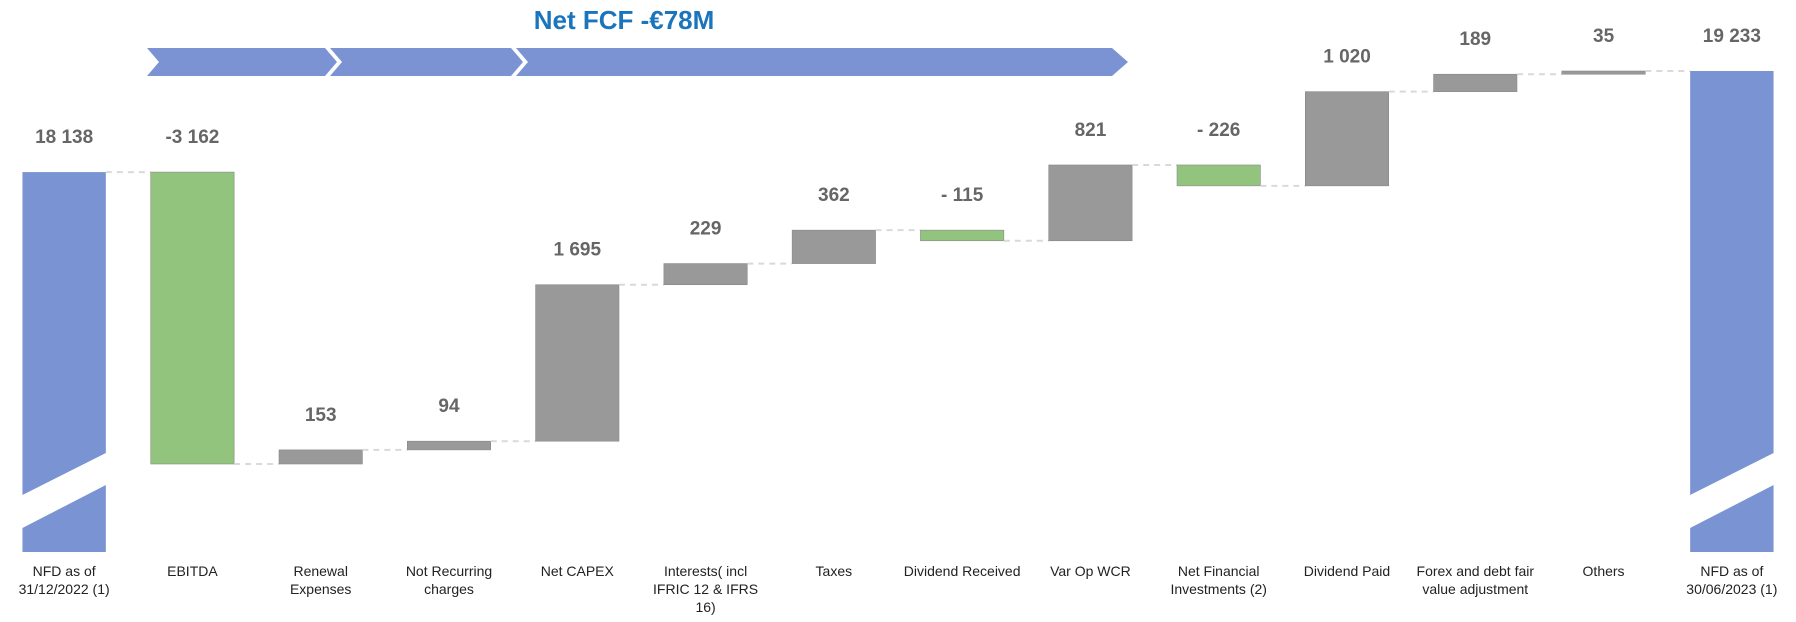 This screenshot has height=622, width=1796. I want to click on x-tick-label: NFD as of 30/06/2023 (1), so click(1732, 580).